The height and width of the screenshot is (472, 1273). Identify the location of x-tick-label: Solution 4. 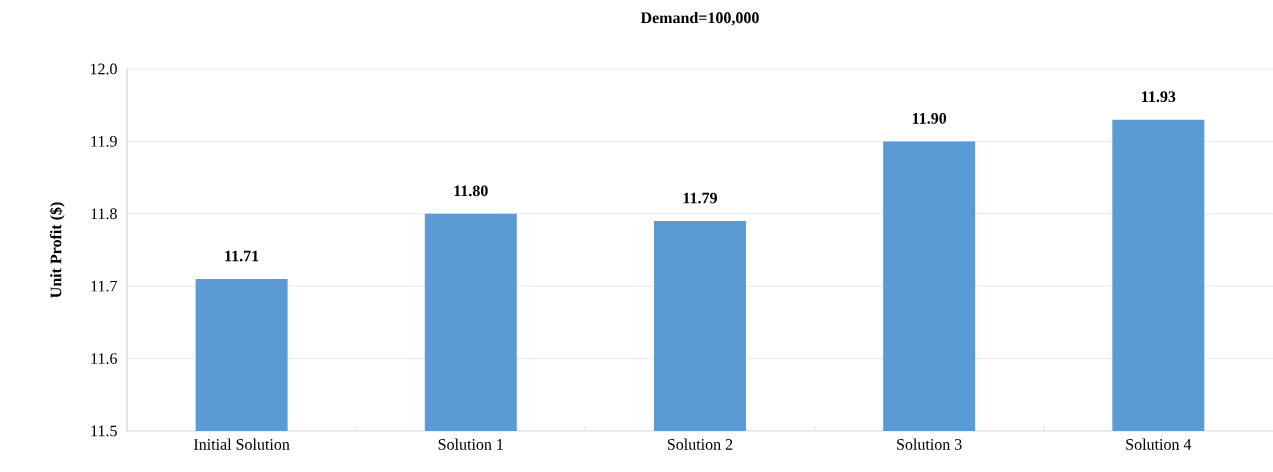
(1159, 444).